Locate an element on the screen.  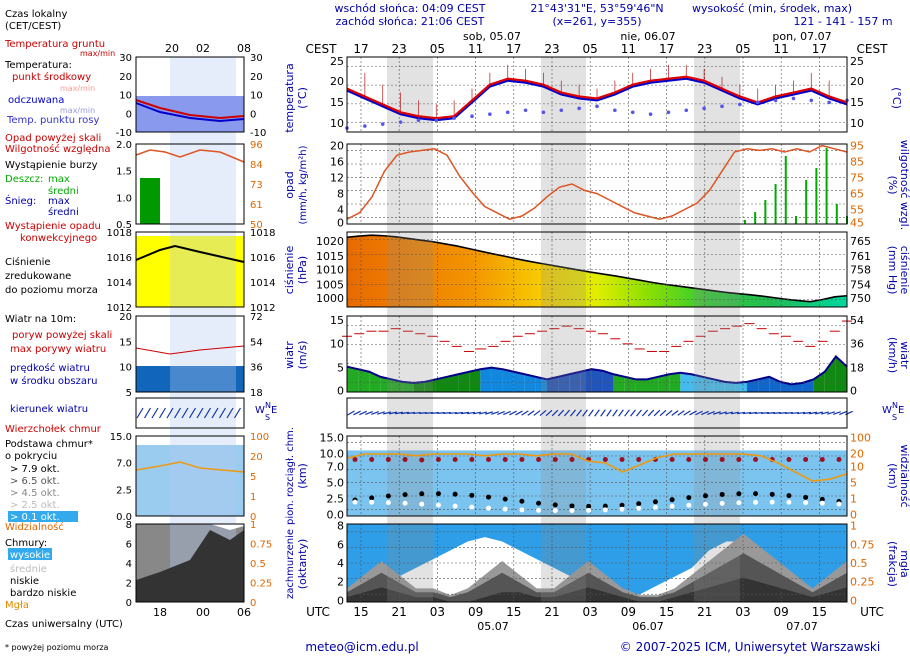
ytick-right-2-0: 765 is located at coordinates (860, 241).